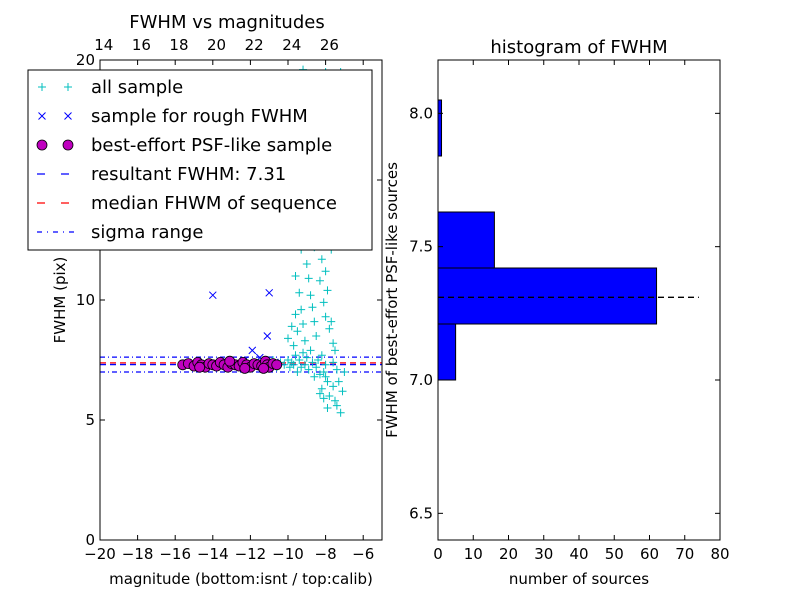 This screenshot has width=800, height=600. Describe the element at coordinates (579, 579) in the screenshot. I see `histogram-xlabel: number of sources` at that location.